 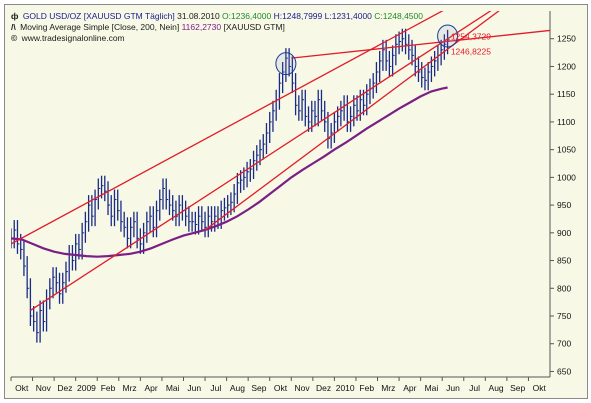 What do you see at coordinates (14, 38) in the screenshot?
I see `copyright-icon: ©` at bounding box center [14, 38].